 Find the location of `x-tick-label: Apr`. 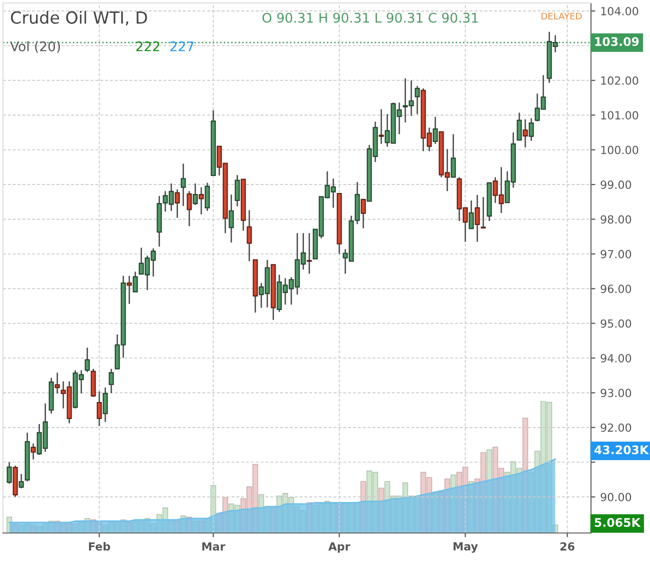

x-tick-label: Apr is located at coordinates (339, 547).